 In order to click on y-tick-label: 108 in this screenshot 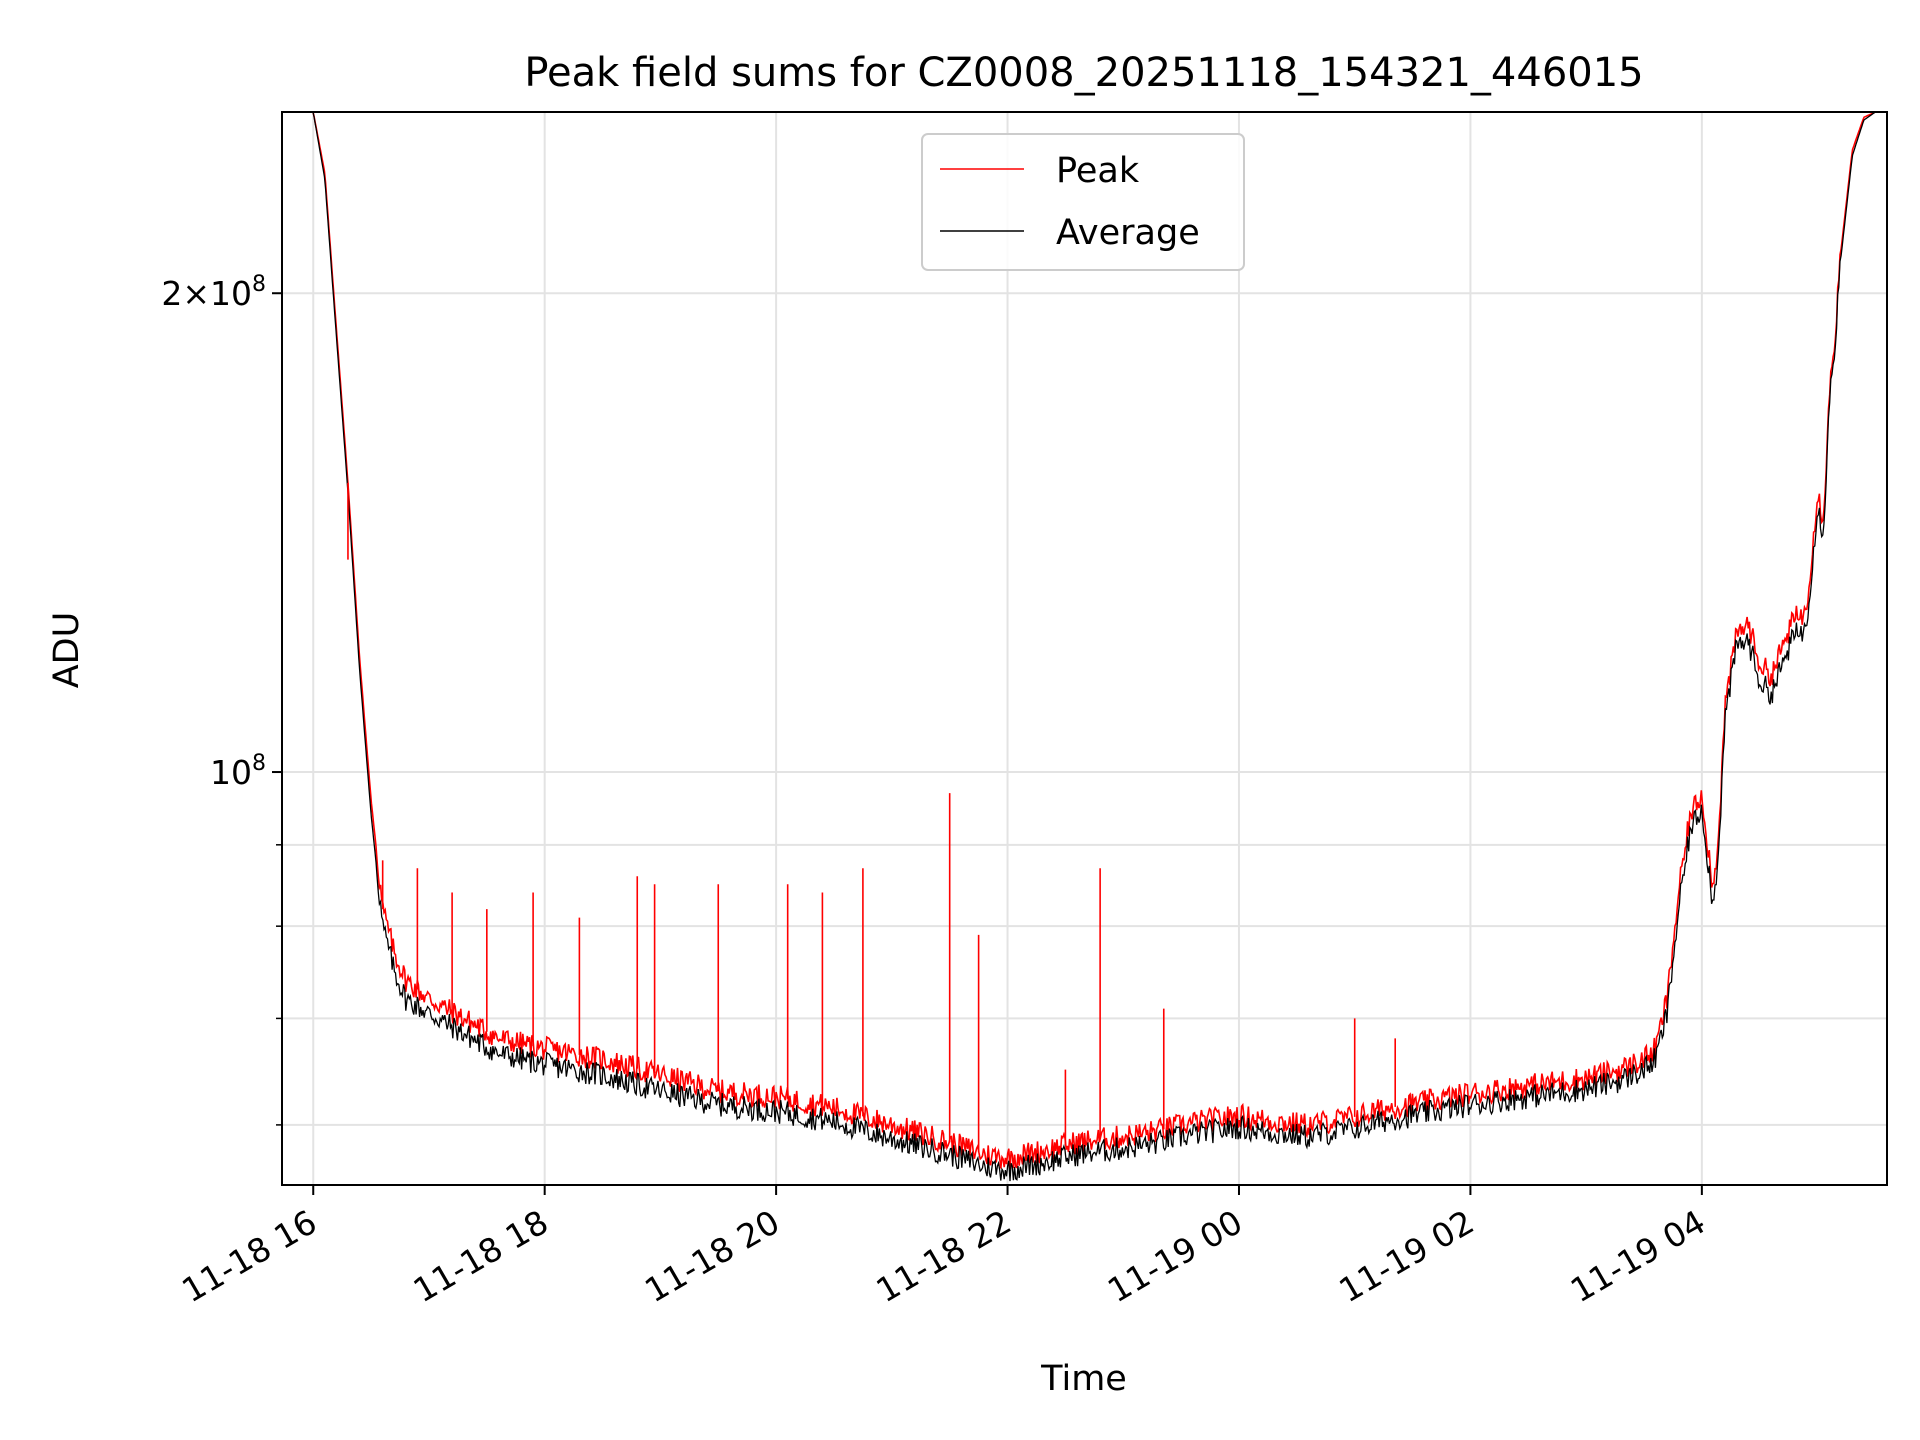, I will do `click(238, 771)`.